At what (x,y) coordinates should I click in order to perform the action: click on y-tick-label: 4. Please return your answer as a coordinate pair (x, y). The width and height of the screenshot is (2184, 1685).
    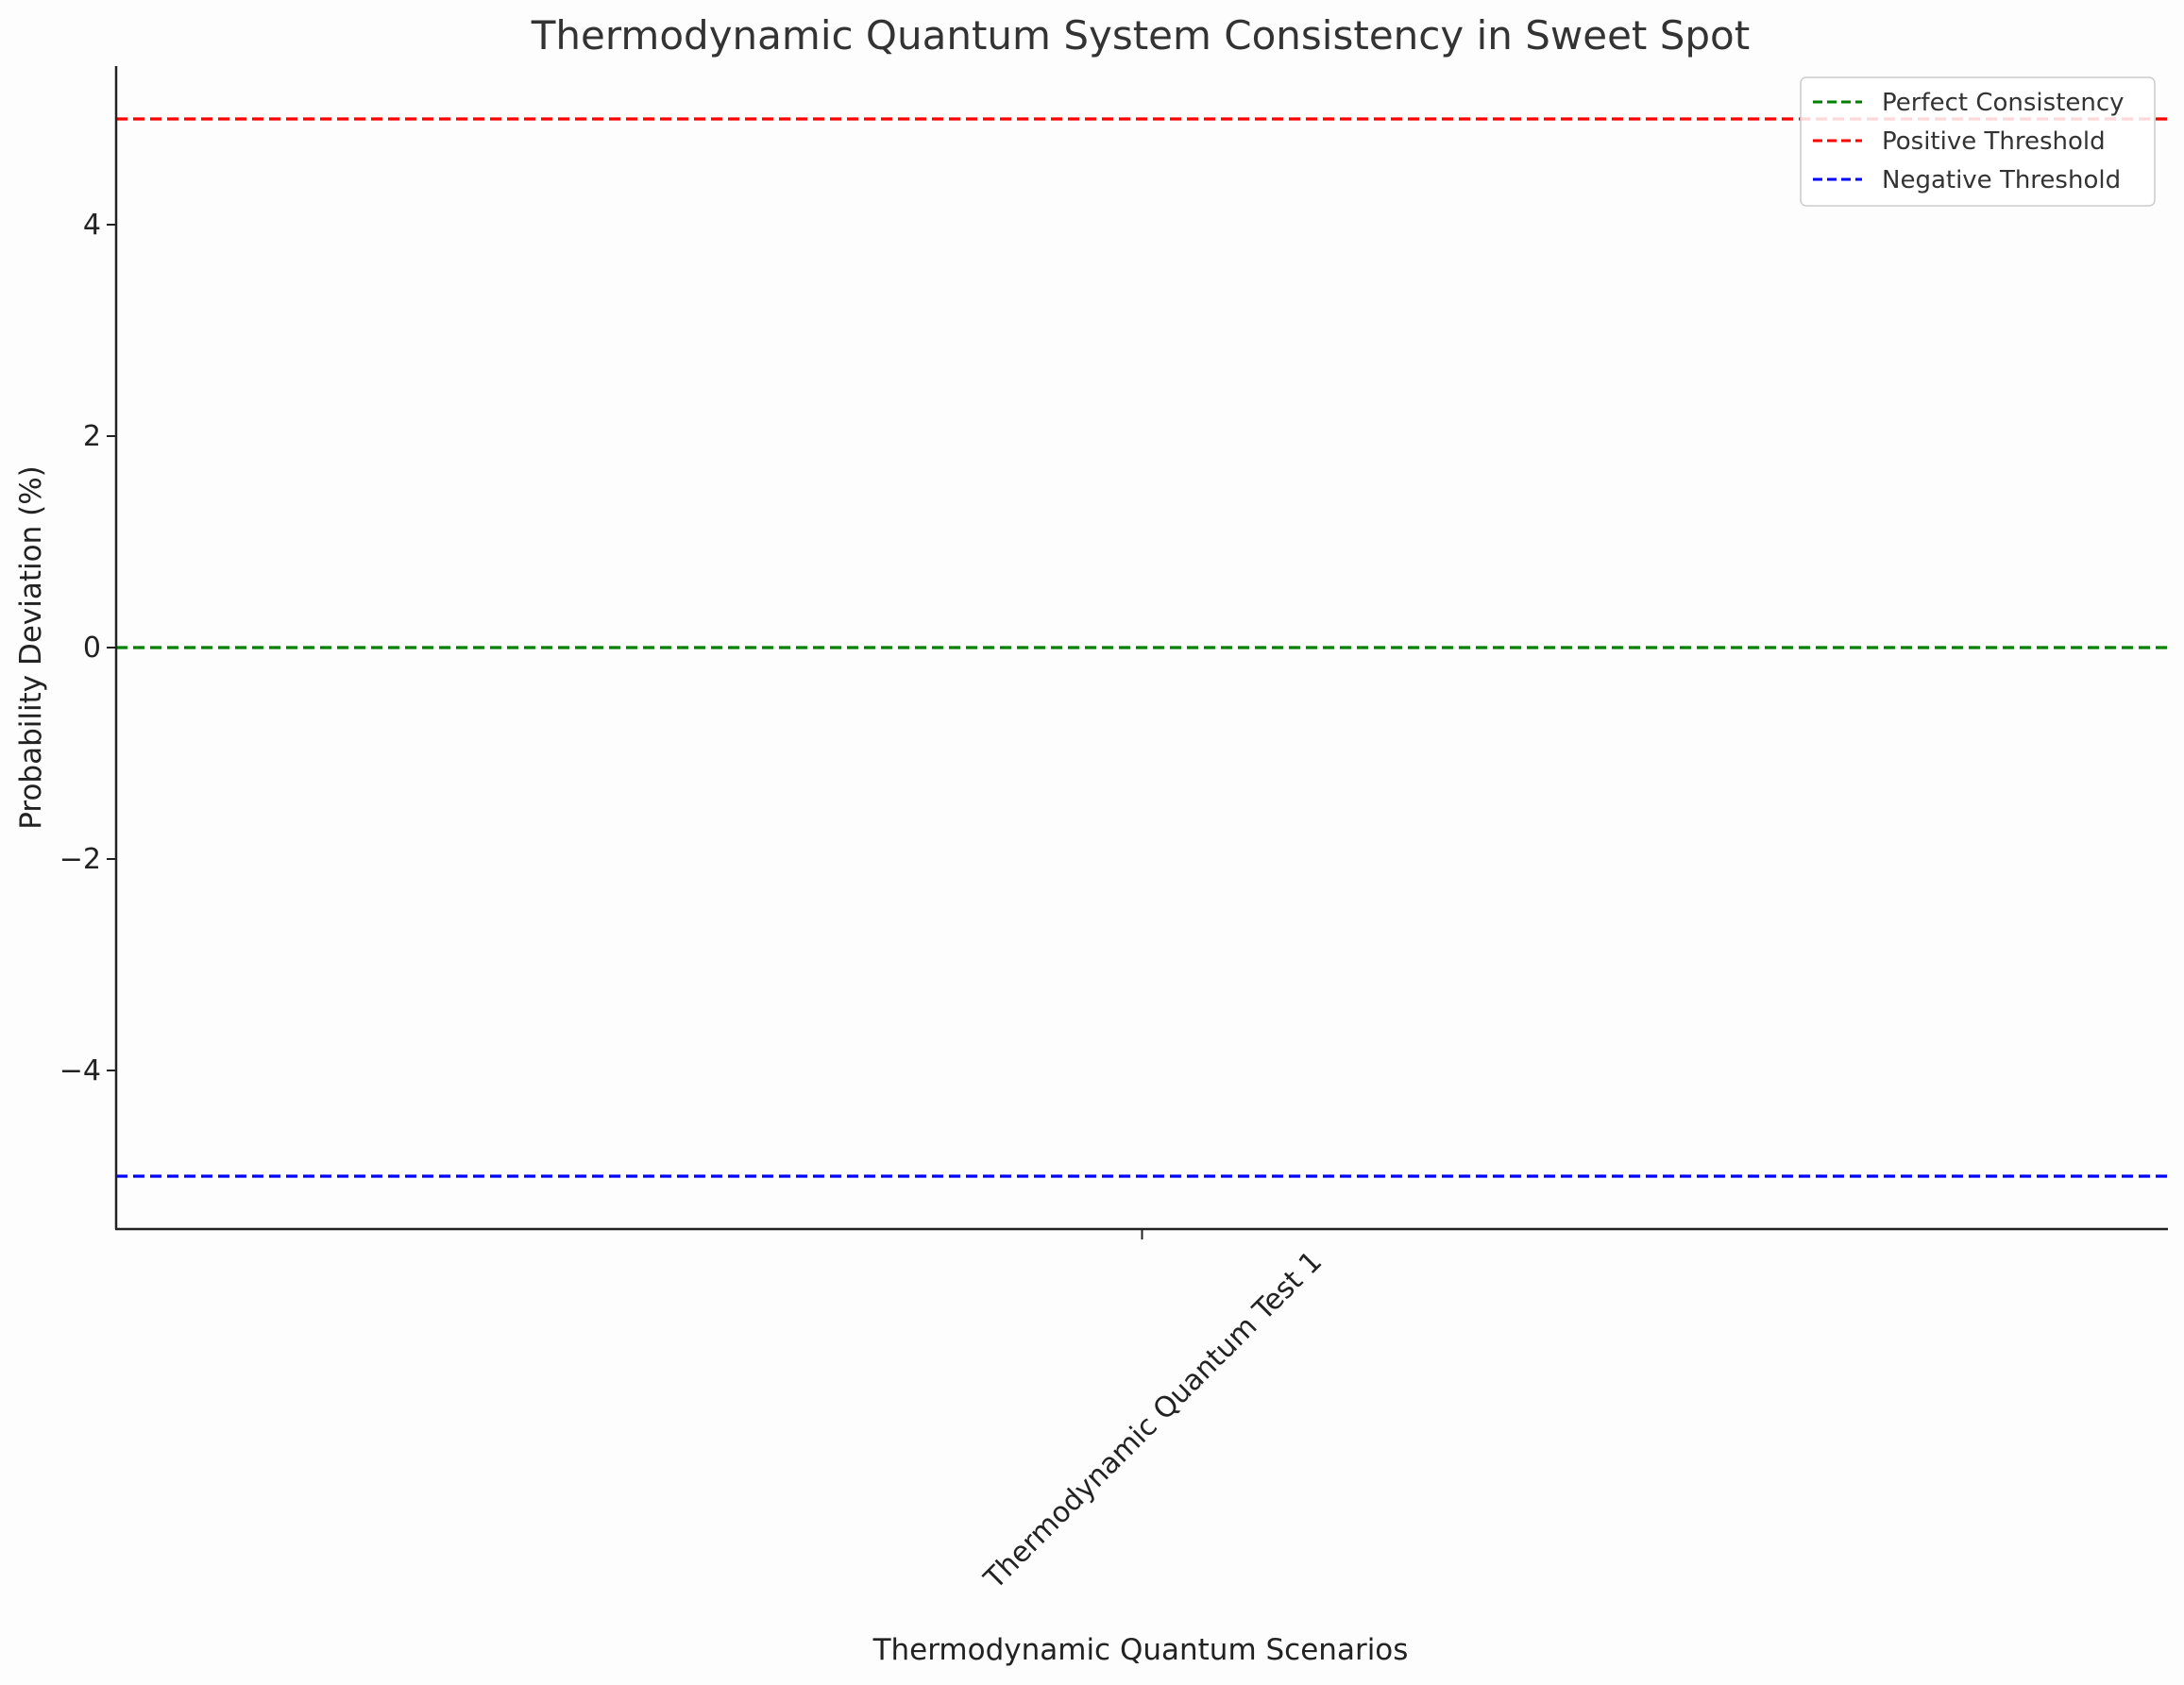
    Looking at the image, I should click on (92, 225).